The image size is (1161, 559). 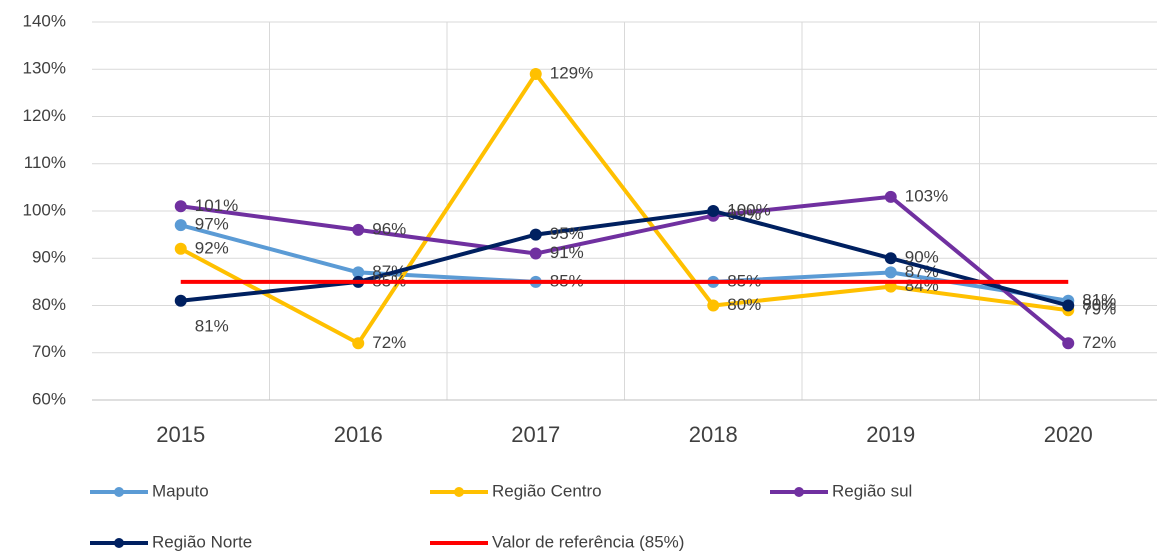 What do you see at coordinates (872, 490) in the screenshot?
I see `legend-label: Região sul` at bounding box center [872, 490].